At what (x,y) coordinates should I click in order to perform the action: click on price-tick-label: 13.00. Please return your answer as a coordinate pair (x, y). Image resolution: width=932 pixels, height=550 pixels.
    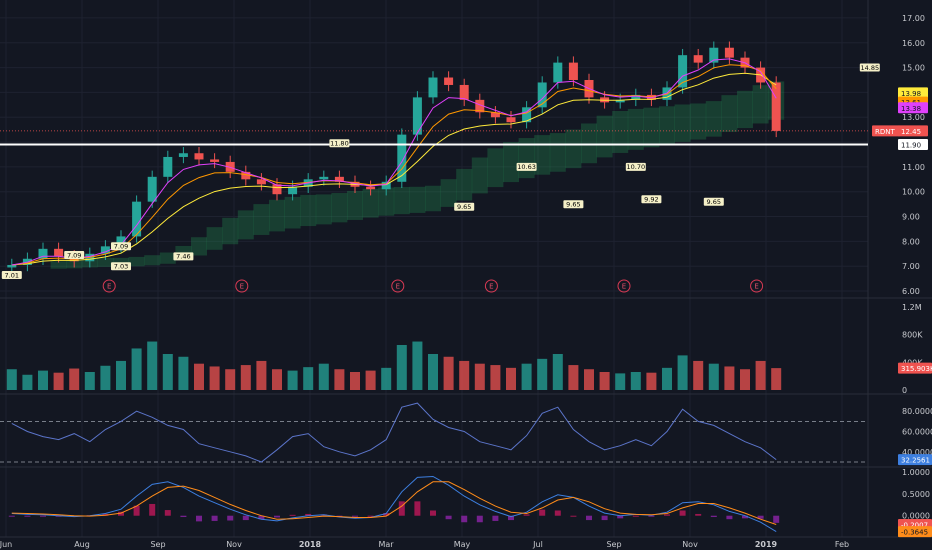
    Looking at the image, I should click on (913, 117).